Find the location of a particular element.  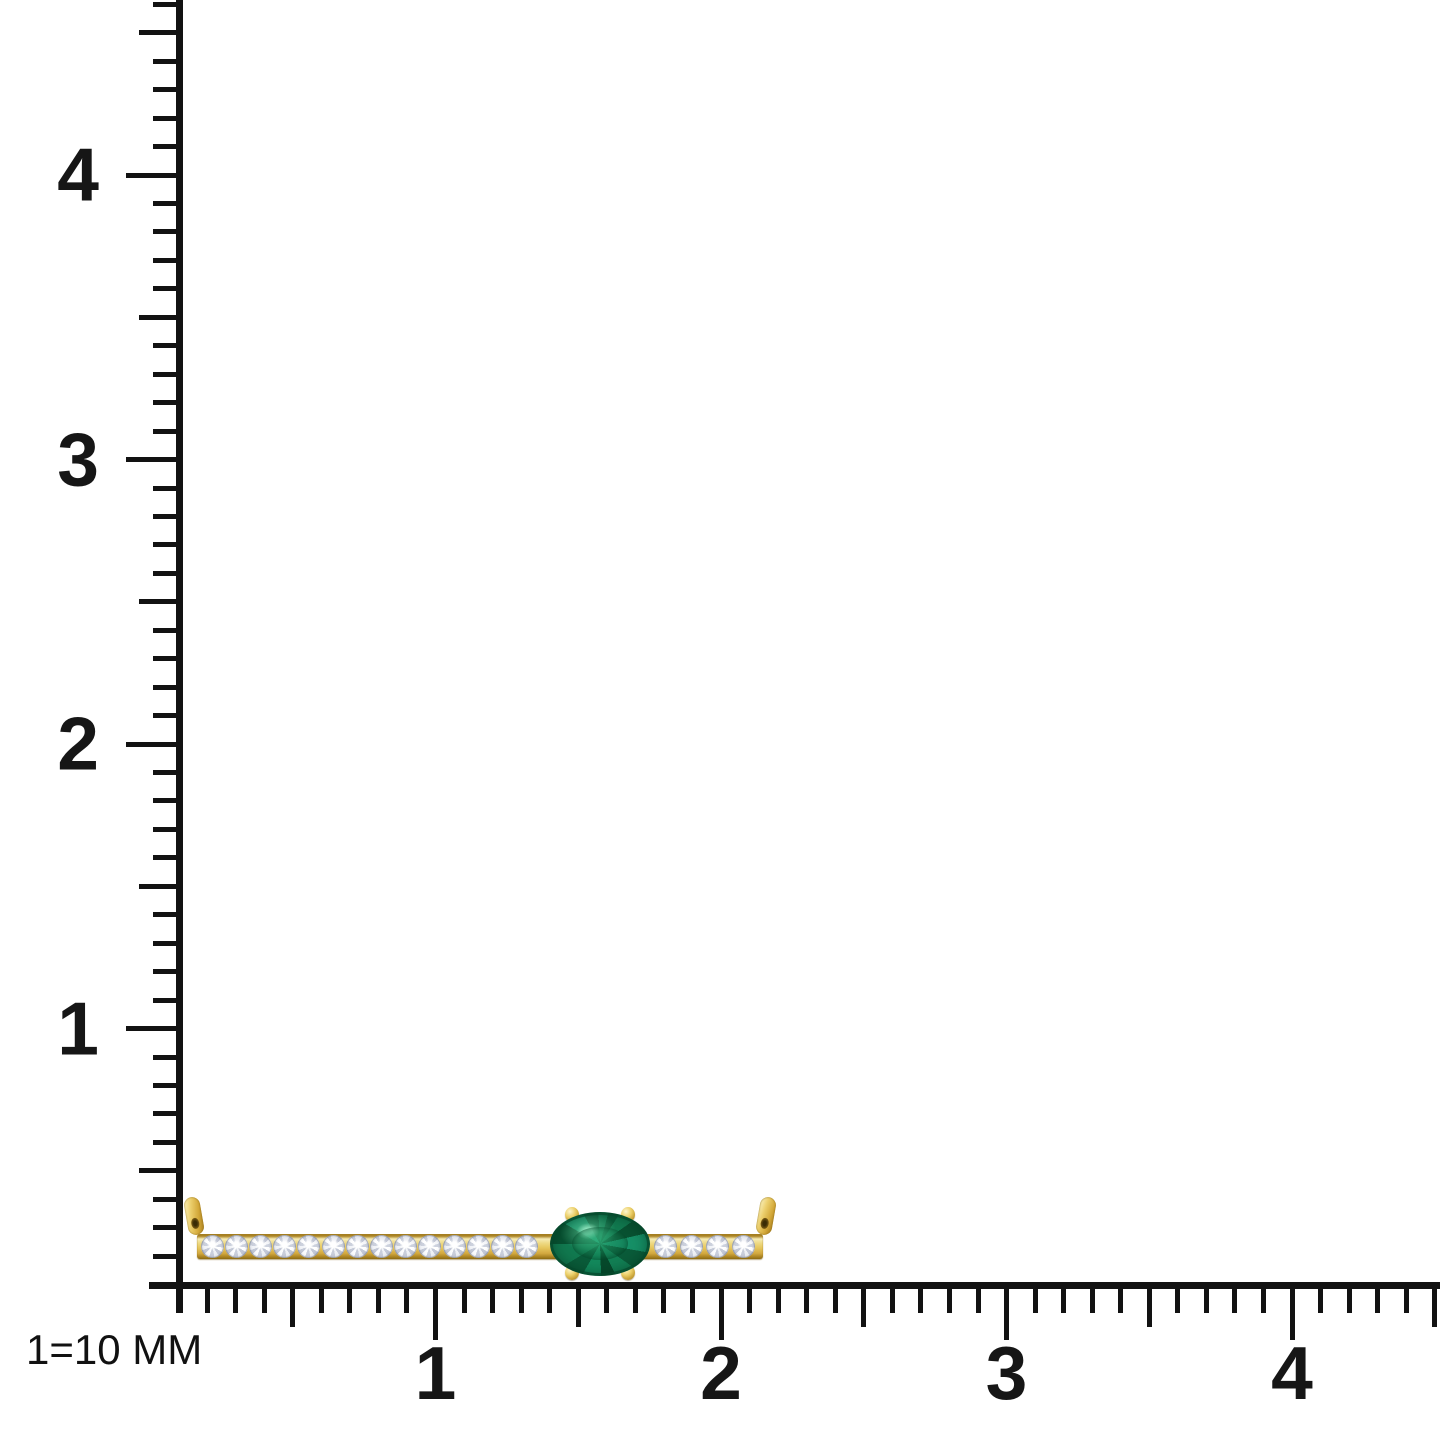

v-ruler-label: 2 is located at coordinates (78, 743).